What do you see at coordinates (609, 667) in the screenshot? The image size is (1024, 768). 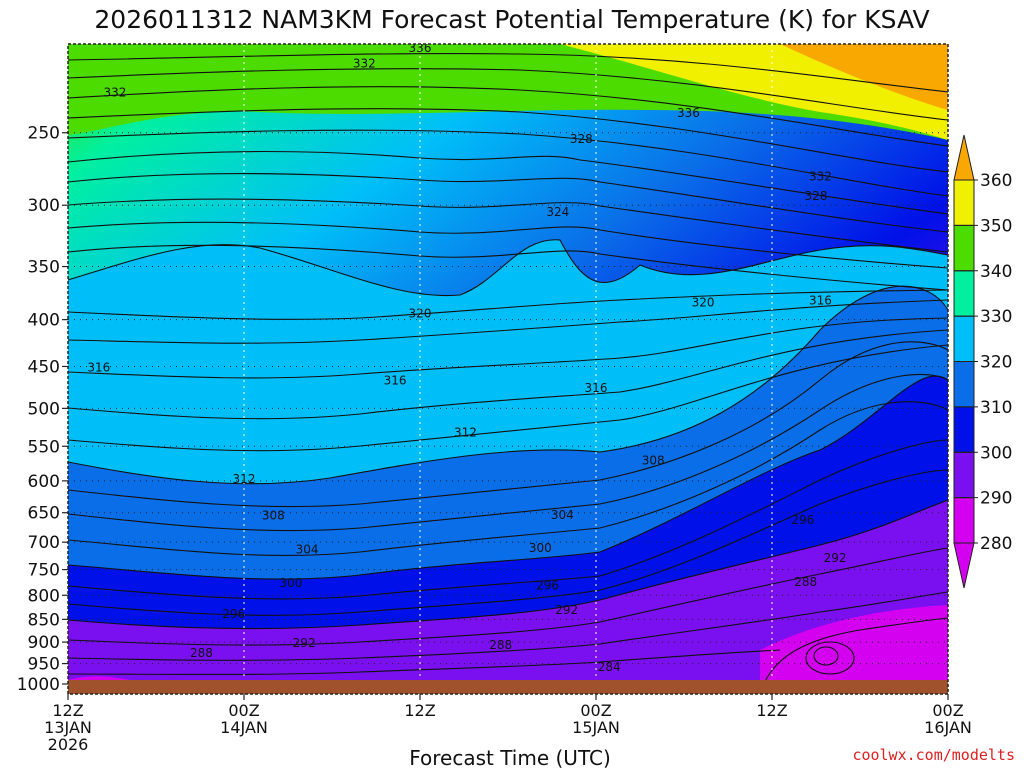 I see `contour-label: 284` at bounding box center [609, 667].